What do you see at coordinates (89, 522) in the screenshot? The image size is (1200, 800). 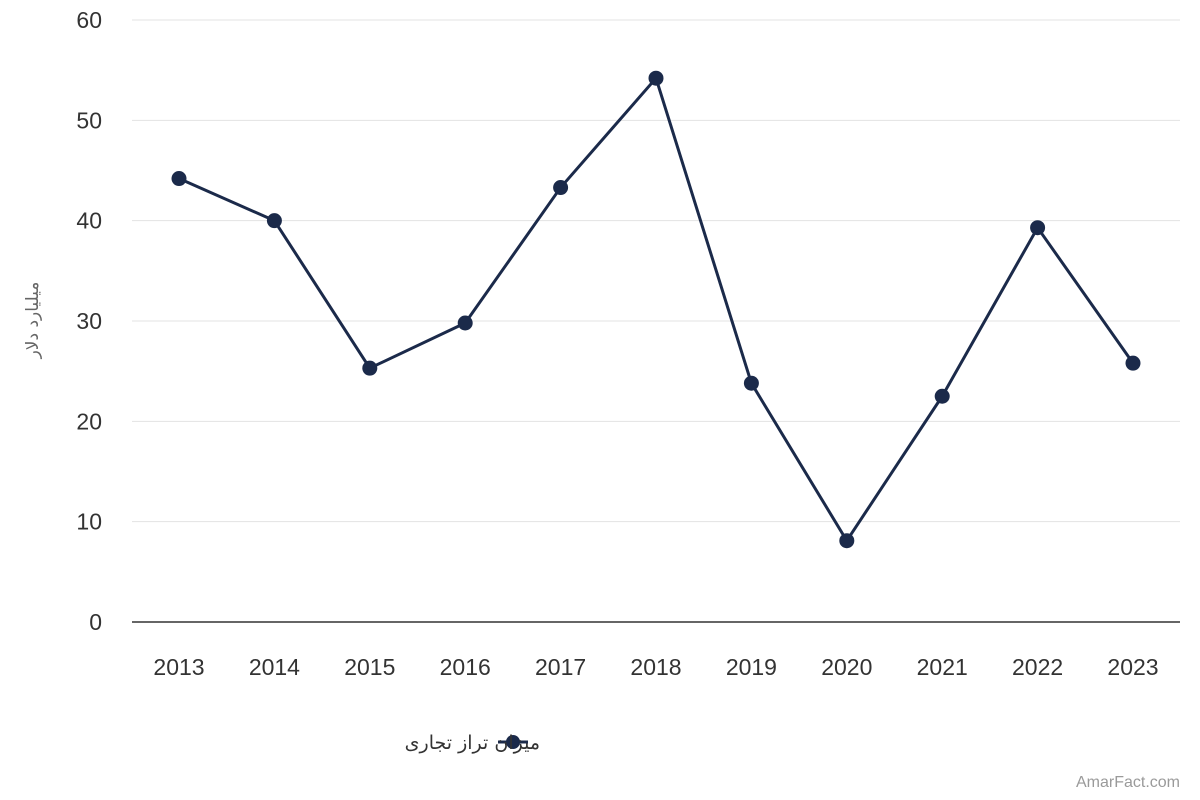 I see `y-tick-label: 10` at bounding box center [89, 522].